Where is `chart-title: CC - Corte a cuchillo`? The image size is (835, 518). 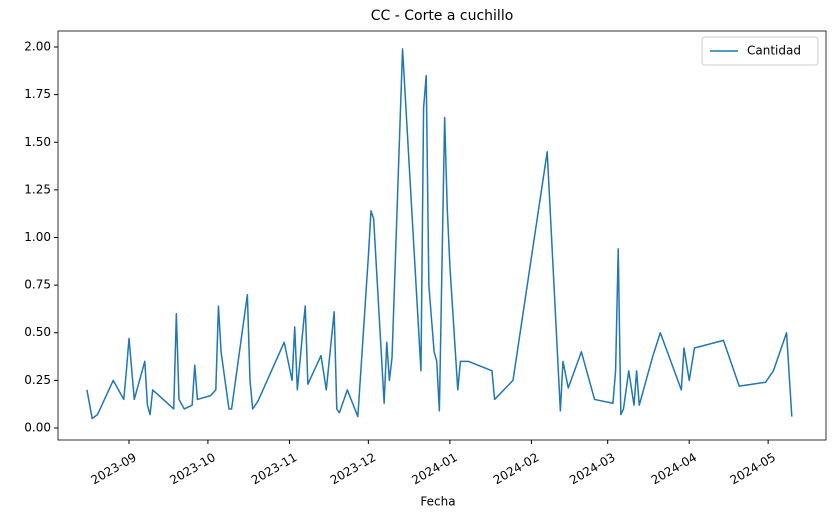
chart-title: CC - Corte a cuchillo is located at coordinates (442, 16).